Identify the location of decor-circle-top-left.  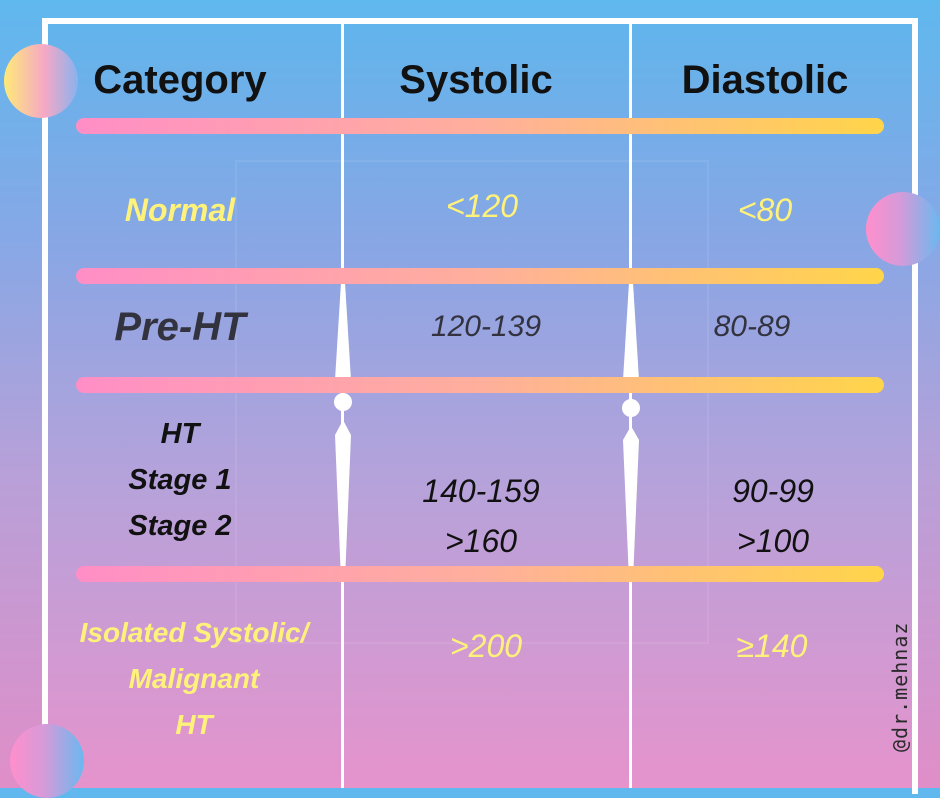
(41, 81).